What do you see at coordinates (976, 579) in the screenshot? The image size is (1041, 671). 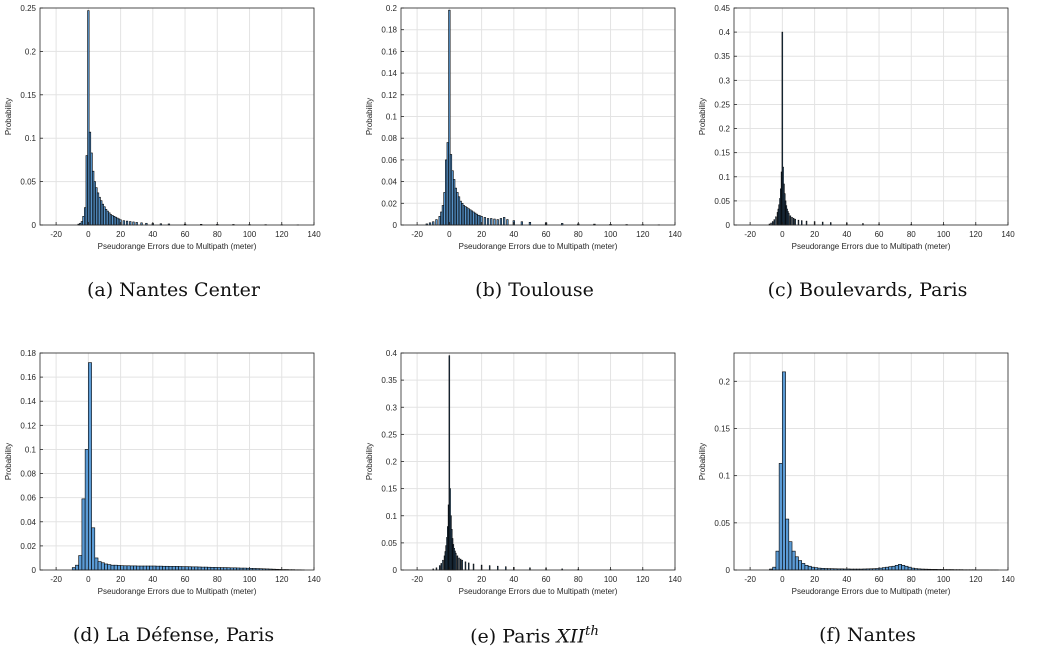 I see `chart-f-xtick-label-7: 120` at bounding box center [976, 579].